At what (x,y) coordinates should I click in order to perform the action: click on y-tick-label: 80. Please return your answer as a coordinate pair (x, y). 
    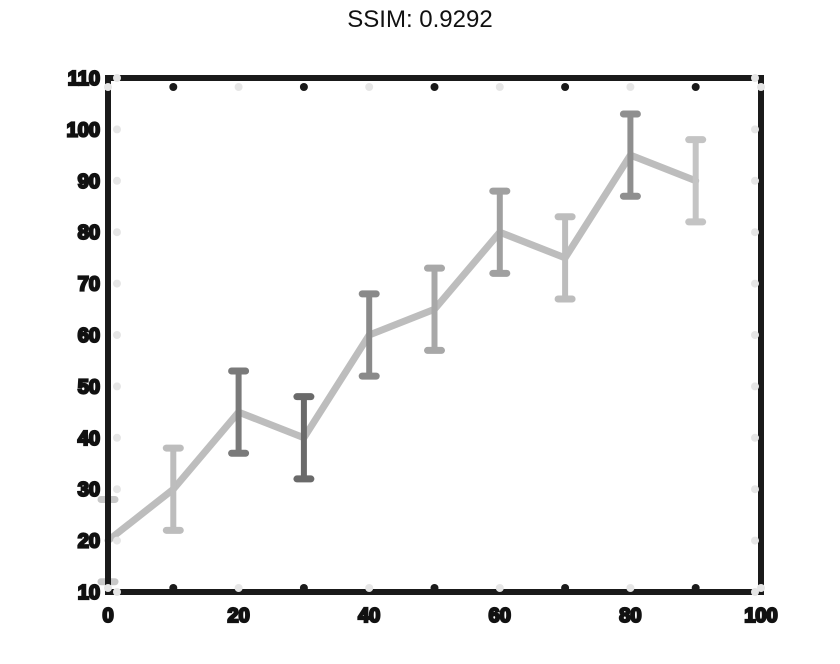
    Looking at the image, I should click on (89, 233).